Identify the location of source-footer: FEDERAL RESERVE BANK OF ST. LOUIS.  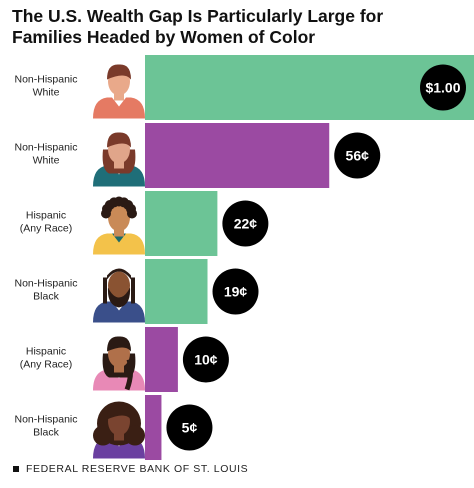
(130, 469).